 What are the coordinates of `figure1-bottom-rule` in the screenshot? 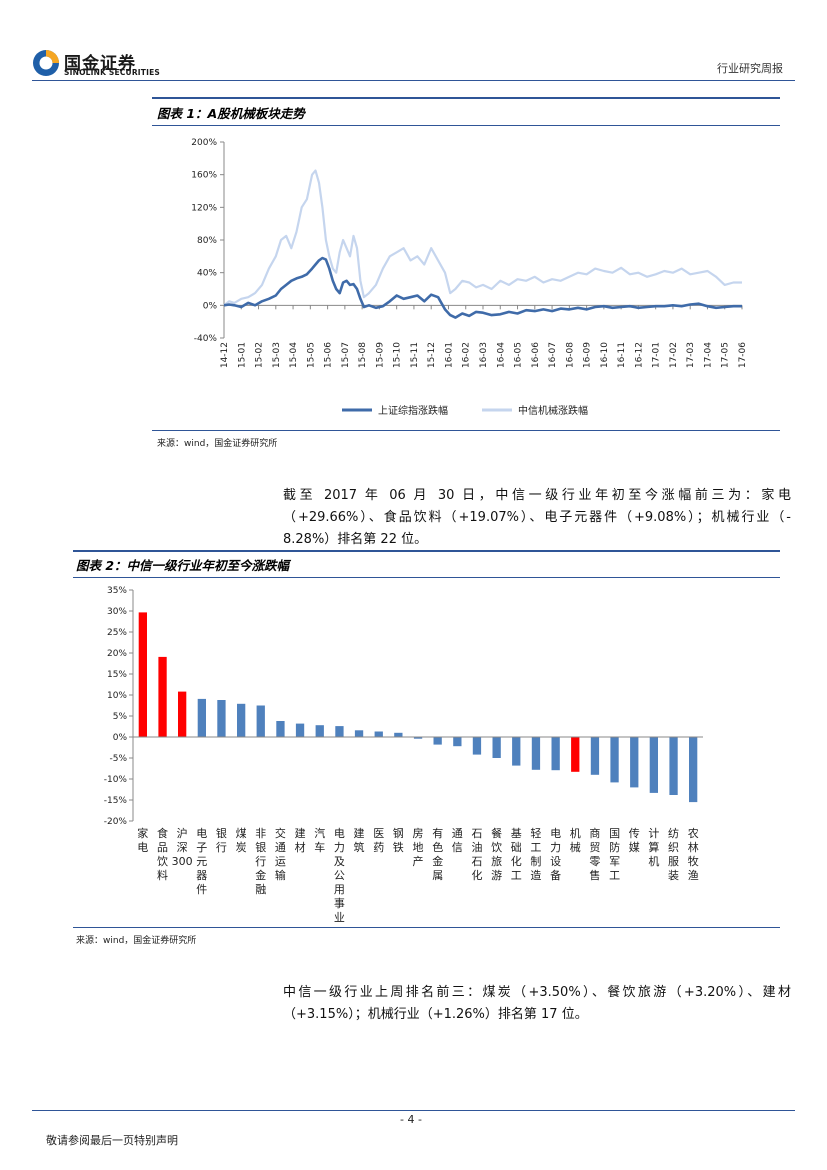 It's located at (466, 430).